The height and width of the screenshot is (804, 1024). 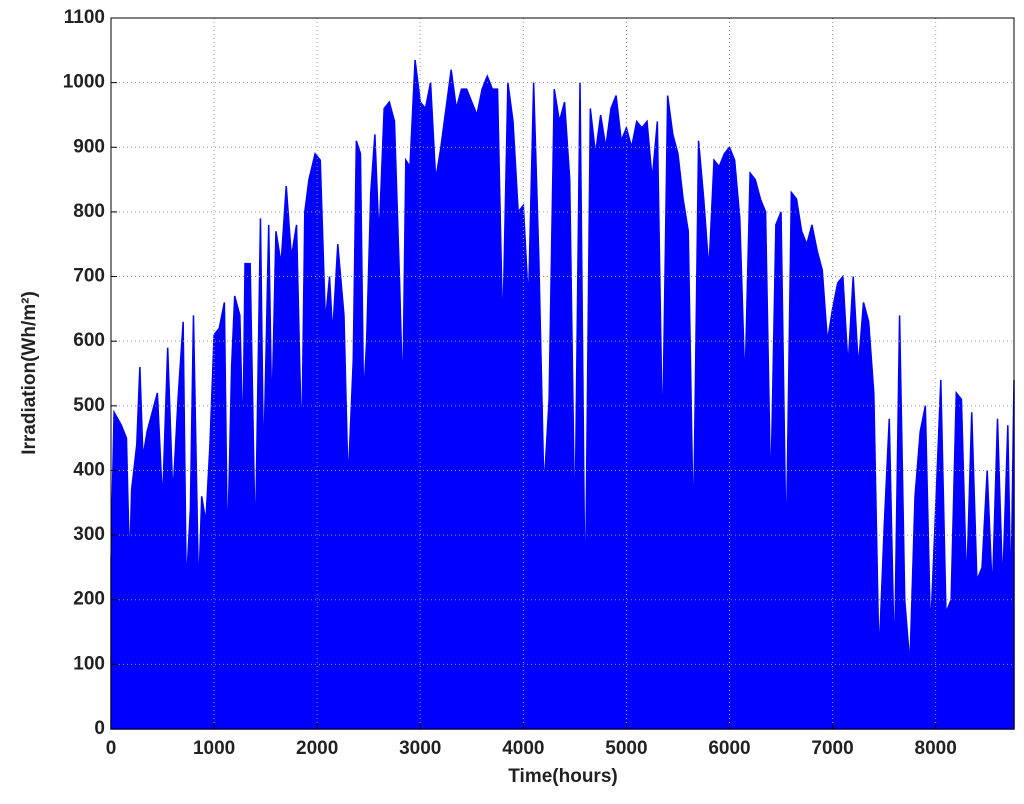 What do you see at coordinates (89, 534) in the screenshot?
I see `y-tick-label: 300` at bounding box center [89, 534].